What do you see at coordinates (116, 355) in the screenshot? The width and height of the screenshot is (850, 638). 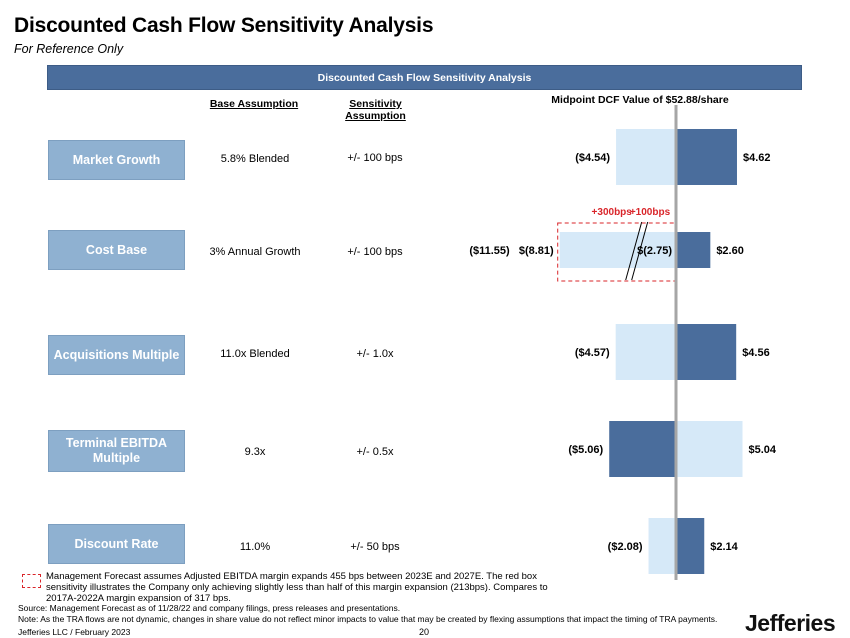 I see `row-label-acquisitions-multiple: Acquisitions Multiple` at bounding box center [116, 355].